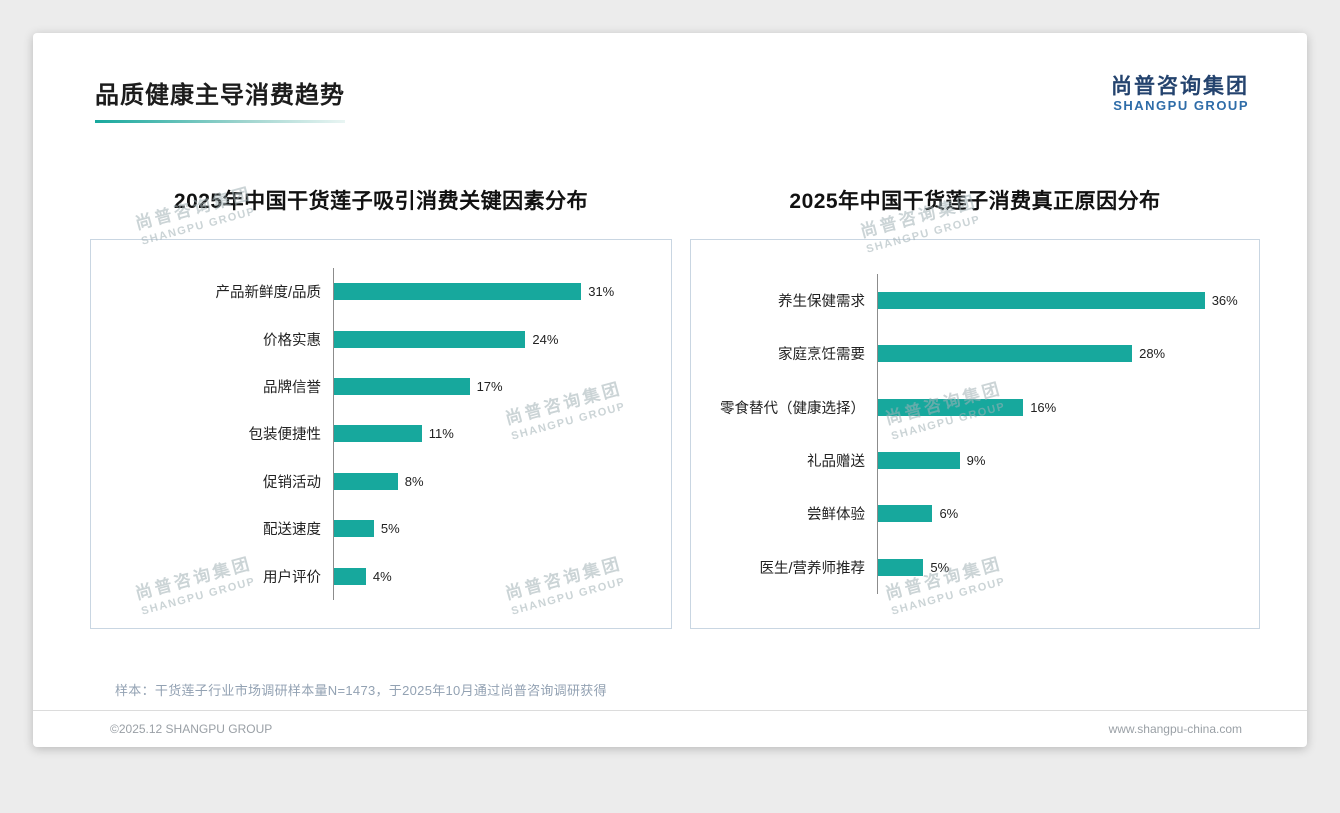  I want to click on bar-value: 31%, so click(601, 292).